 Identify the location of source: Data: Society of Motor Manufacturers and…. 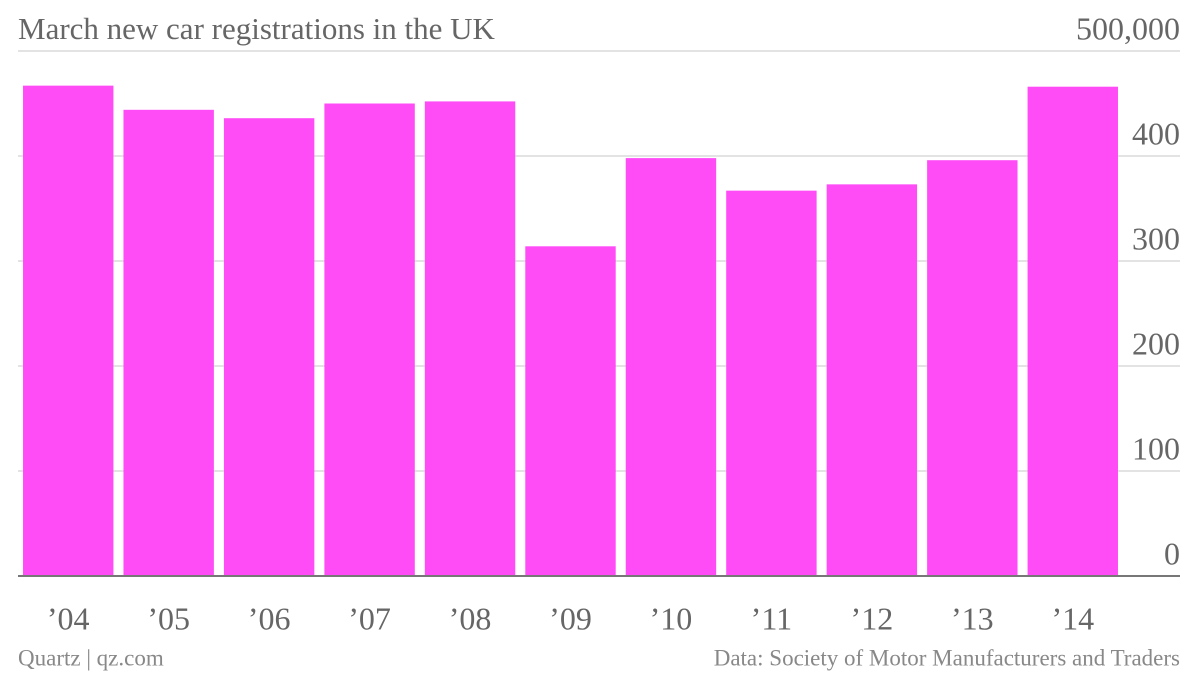
(947, 657).